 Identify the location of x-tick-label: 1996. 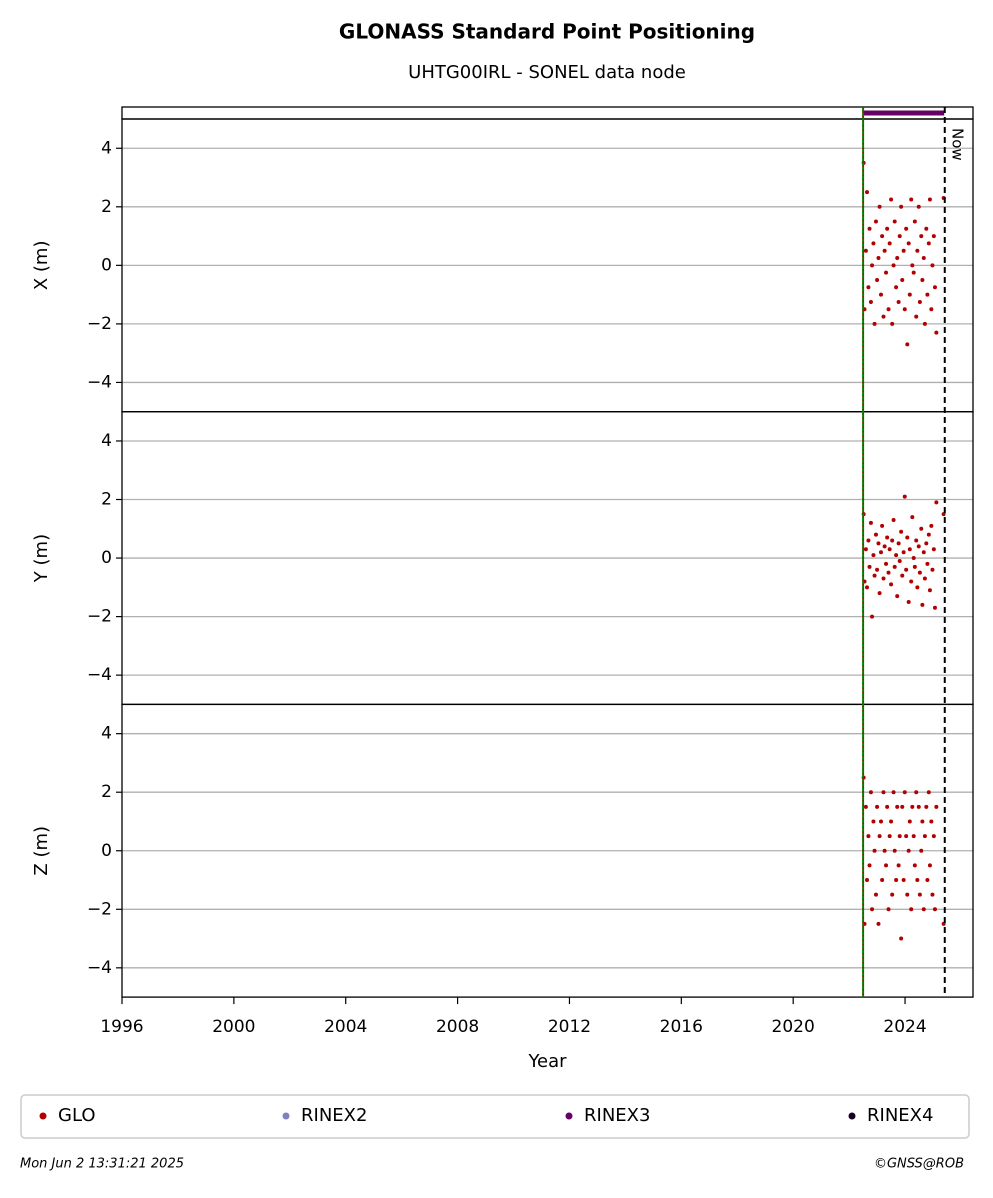
(121, 1027).